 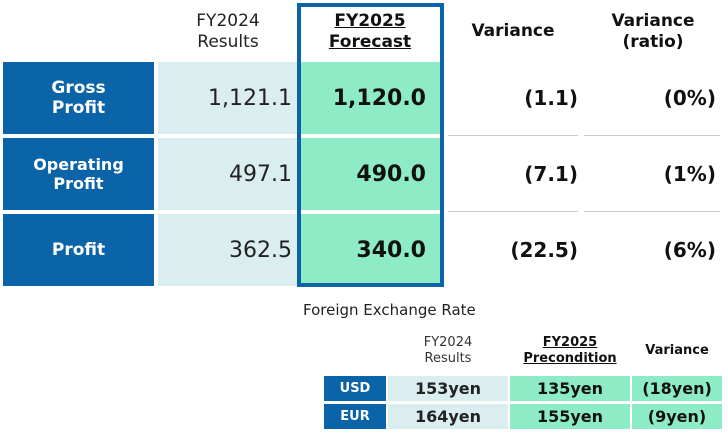 What do you see at coordinates (677, 350) in the screenshot?
I see `fx-header-variance: Variance` at bounding box center [677, 350].